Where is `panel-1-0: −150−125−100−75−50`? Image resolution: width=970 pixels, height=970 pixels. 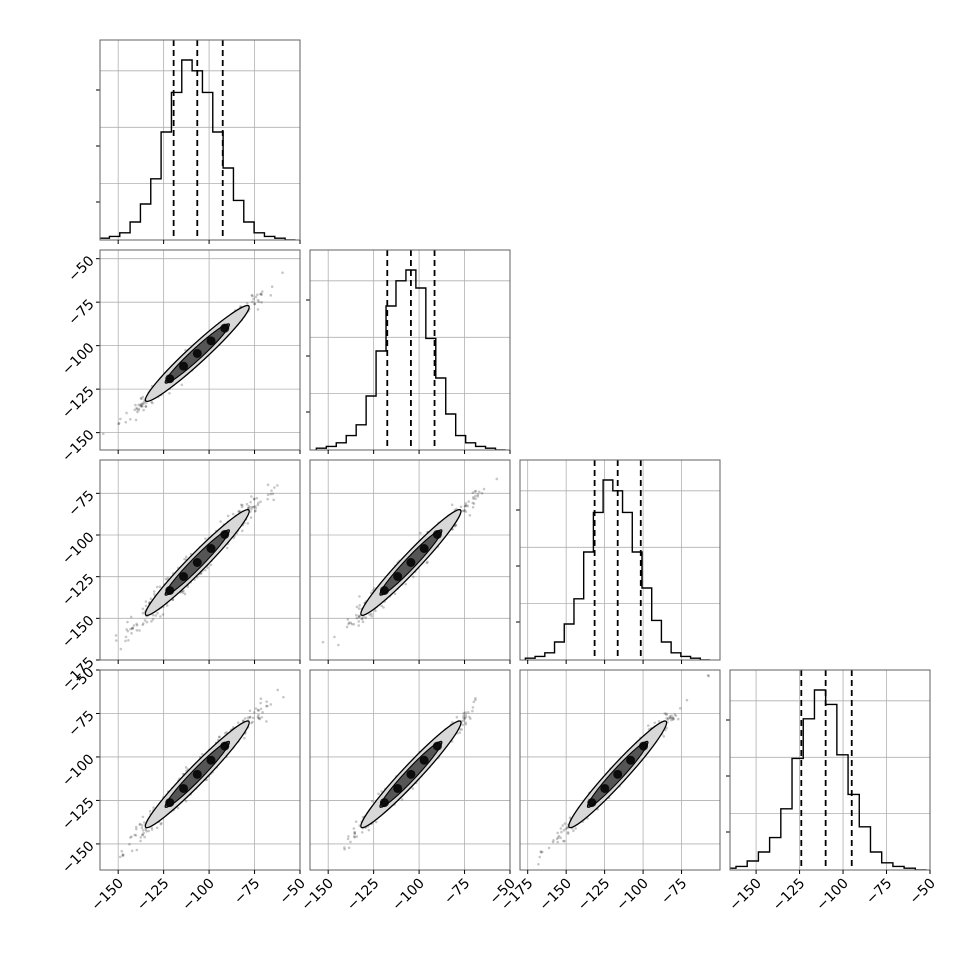
panel-1-0: −150−125−100−75−50 is located at coordinates (180, 357).